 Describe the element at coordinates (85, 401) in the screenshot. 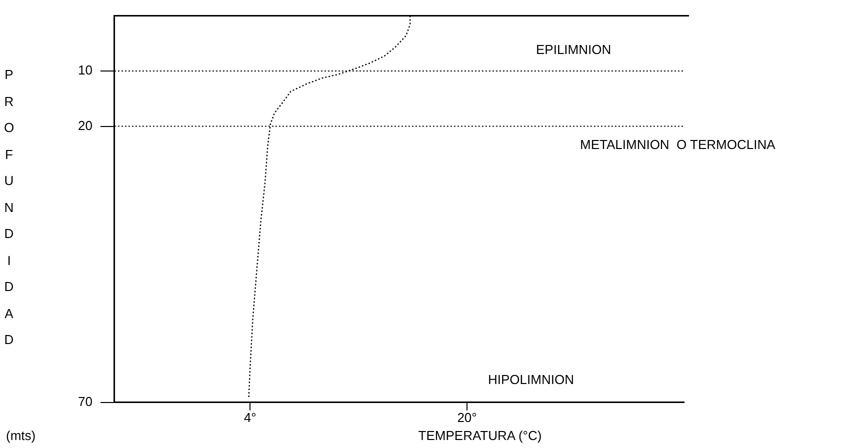

I see `y-tick-label: 70` at that location.